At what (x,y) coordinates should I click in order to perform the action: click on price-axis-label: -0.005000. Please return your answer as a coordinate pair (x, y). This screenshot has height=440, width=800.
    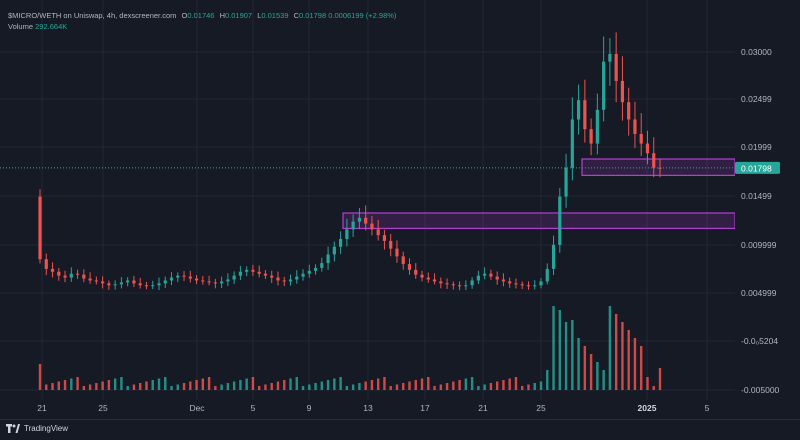
    Looking at the image, I should click on (760, 390).